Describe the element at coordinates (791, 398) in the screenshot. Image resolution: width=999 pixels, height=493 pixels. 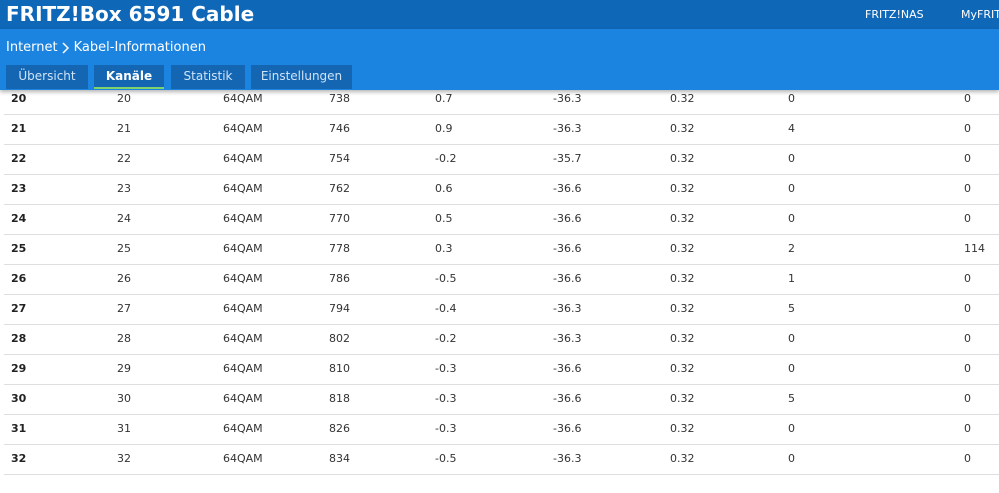
I see `table-cell: 5` at that location.